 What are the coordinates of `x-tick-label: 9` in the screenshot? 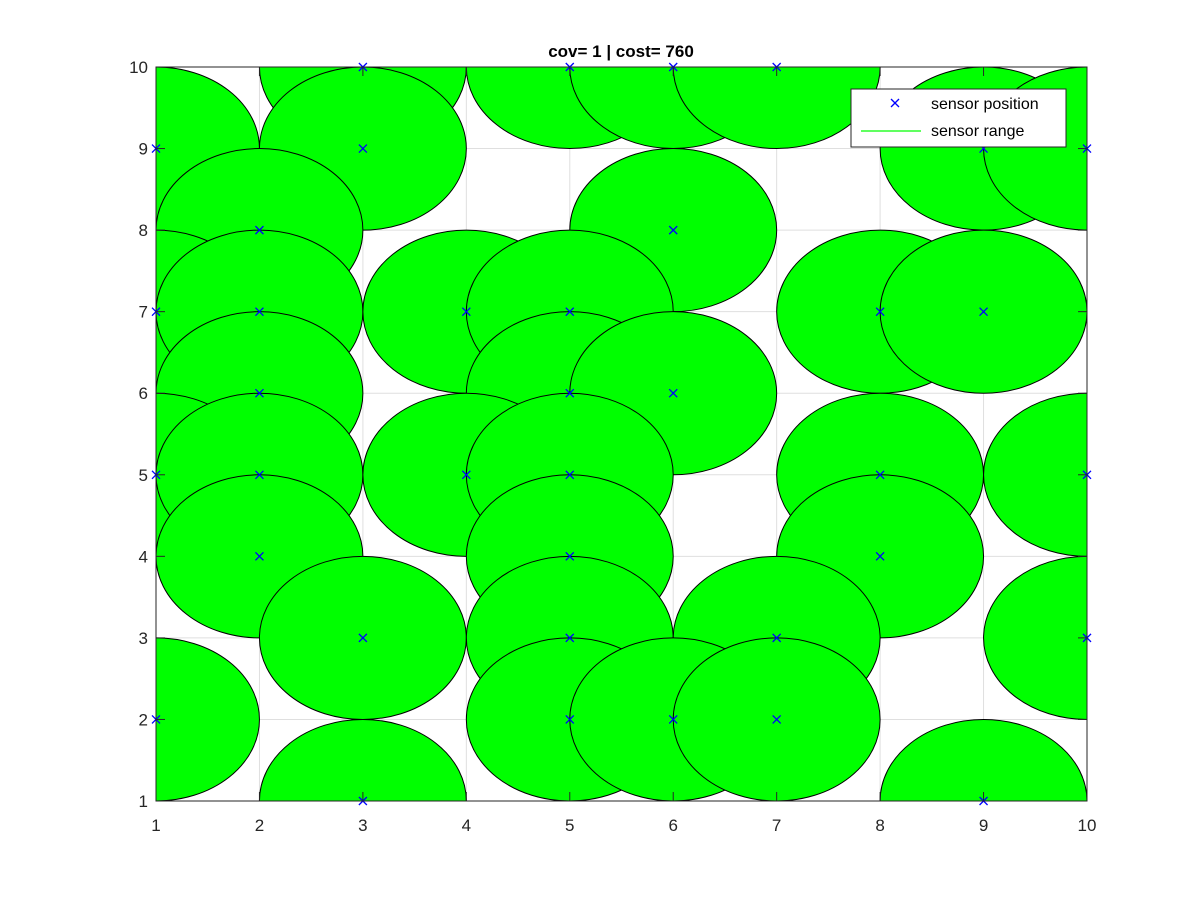 It's located at (983, 825).